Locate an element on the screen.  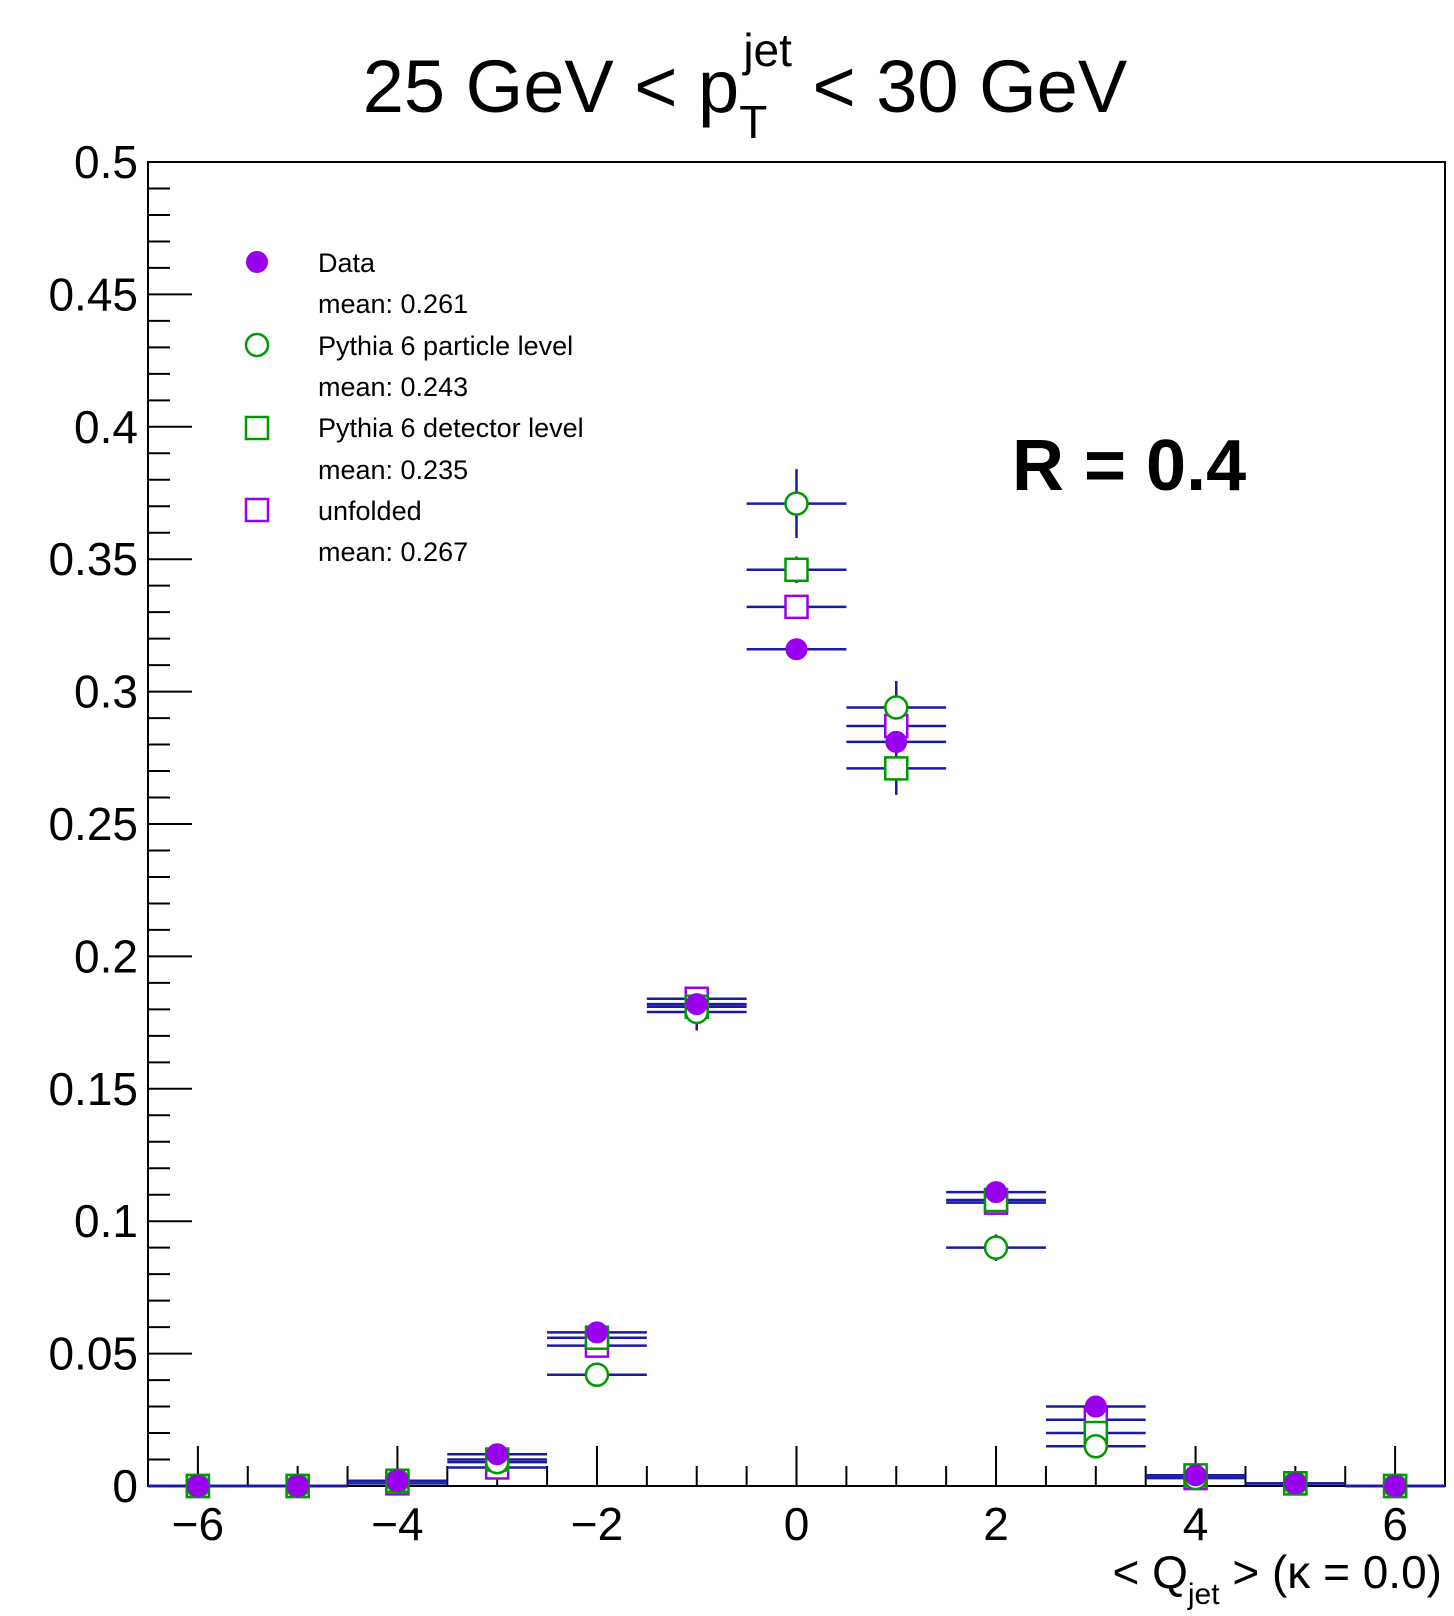
legend-particle-mean: mean: 0.243 is located at coordinates (393, 387).